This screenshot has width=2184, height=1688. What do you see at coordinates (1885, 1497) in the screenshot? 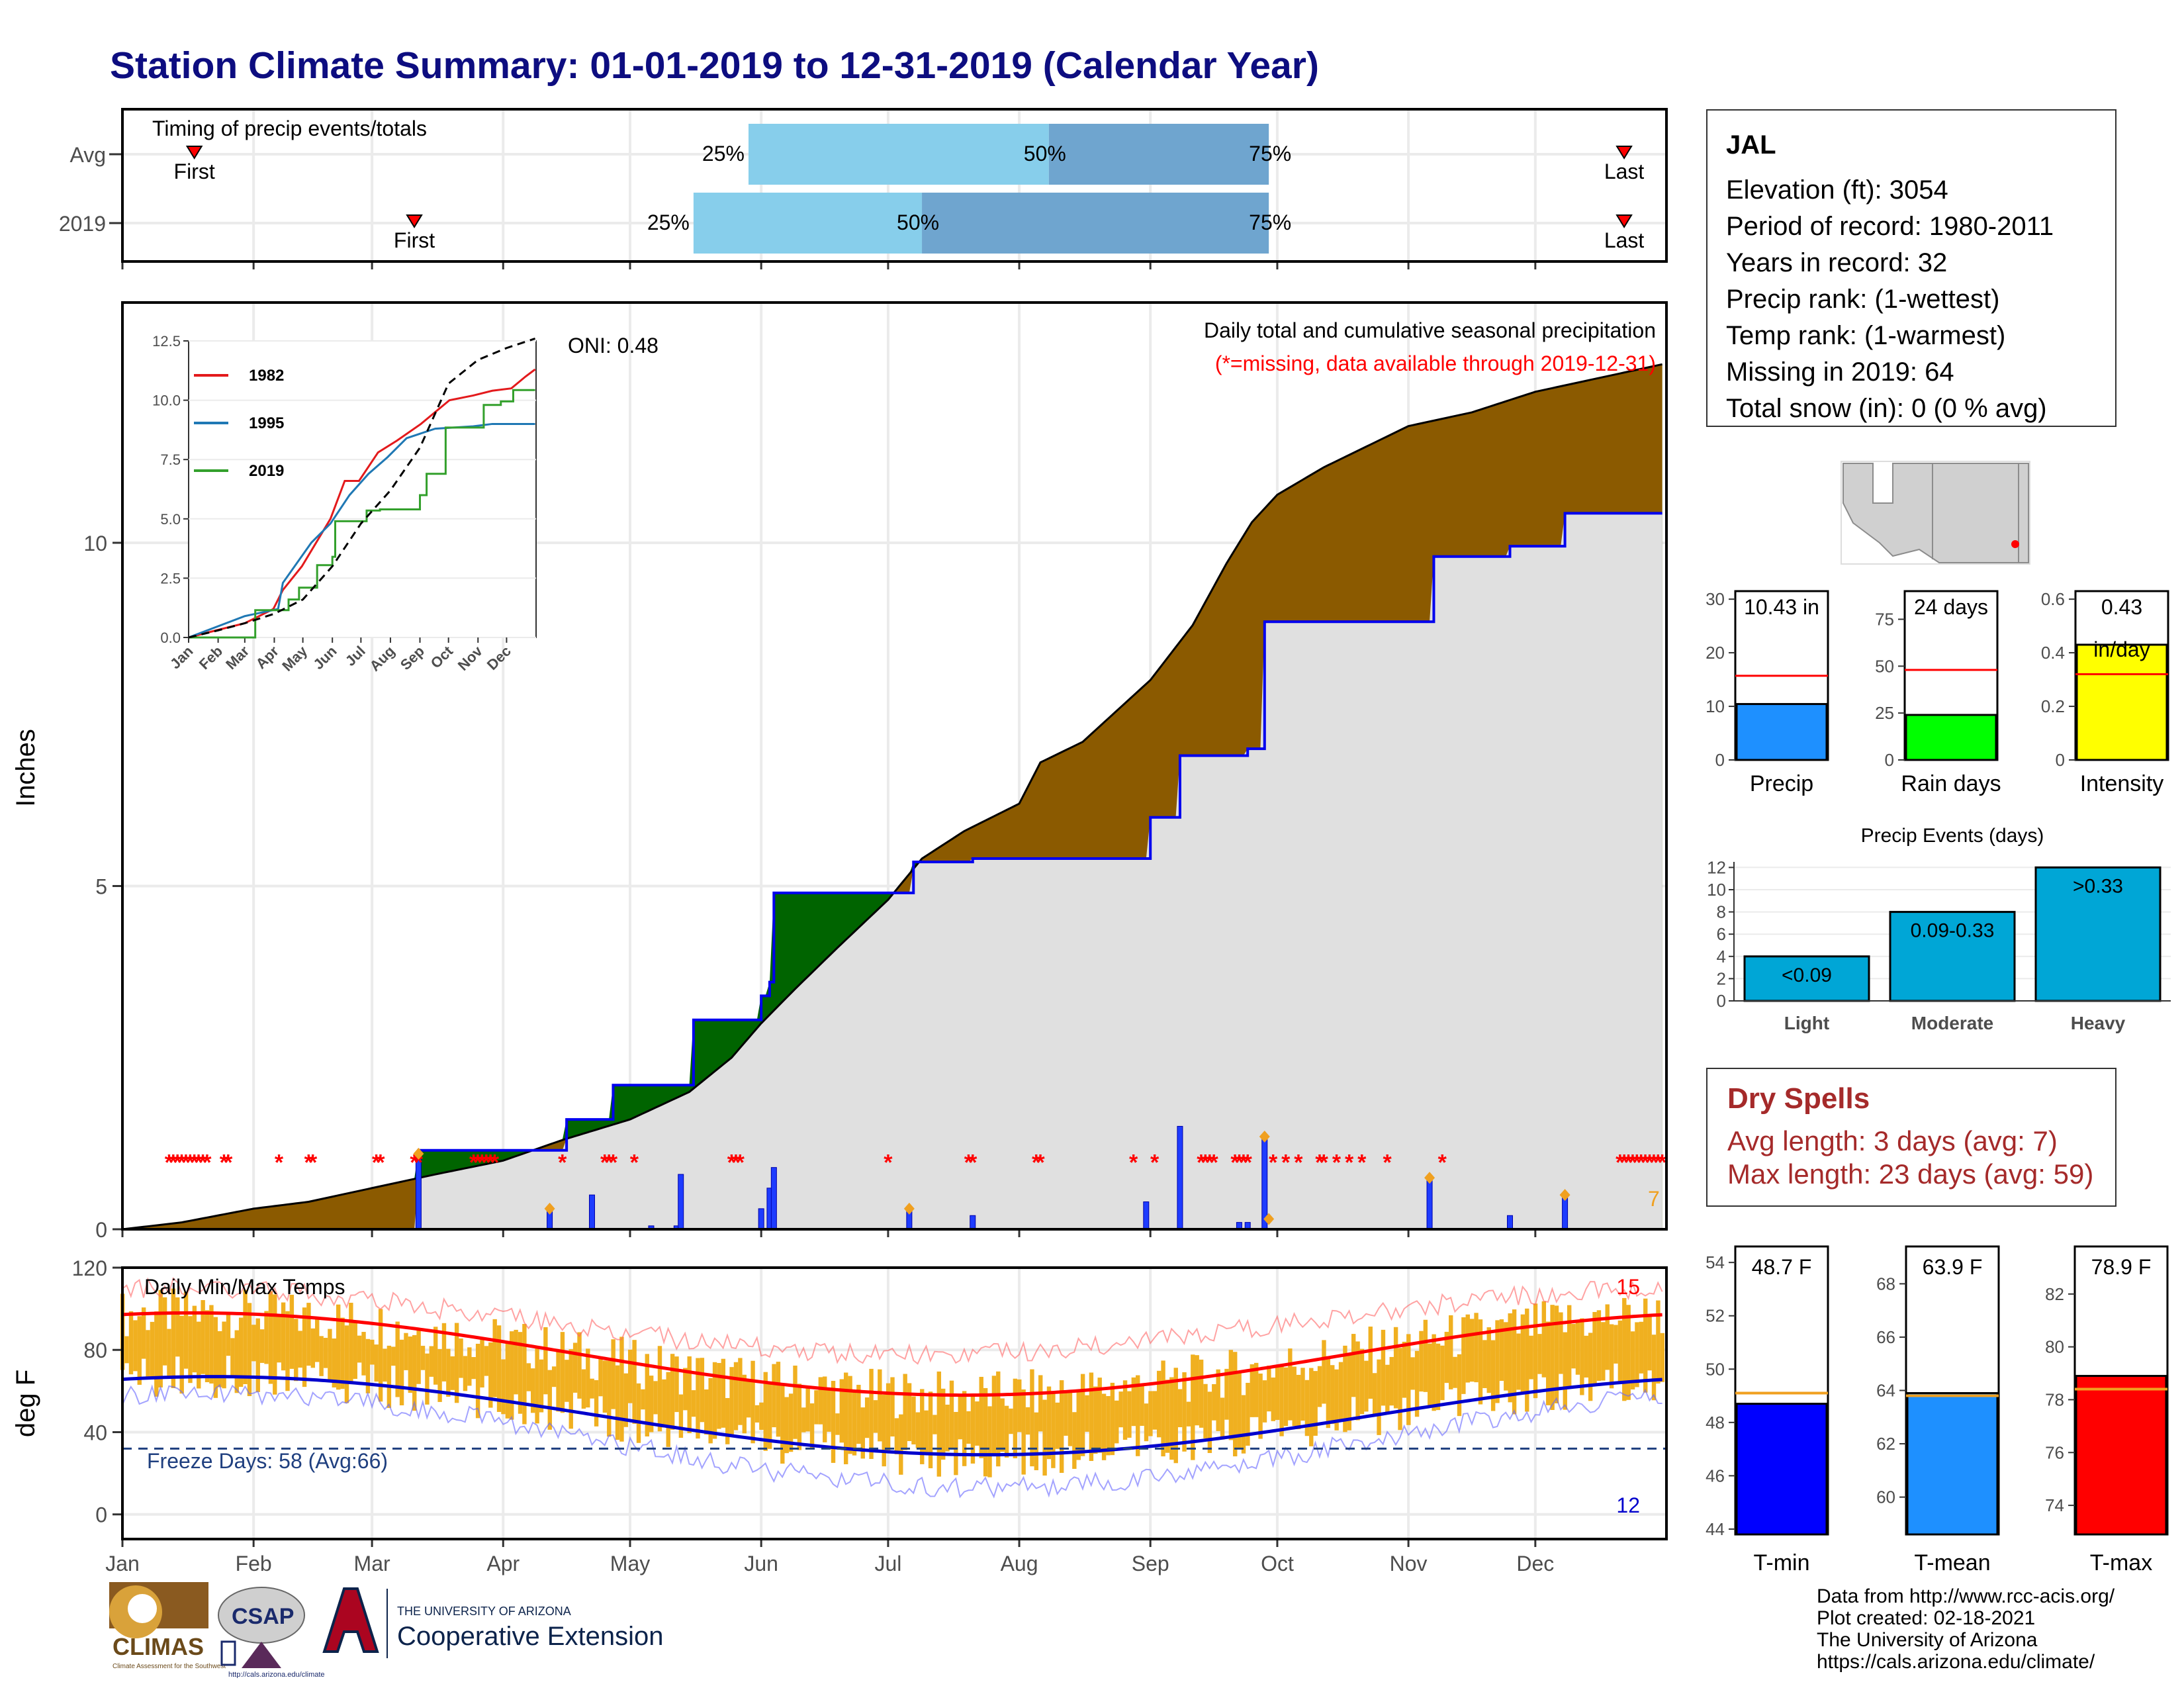
I see `tsummary-y-tick-label: 60` at bounding box center [1885, 1497].